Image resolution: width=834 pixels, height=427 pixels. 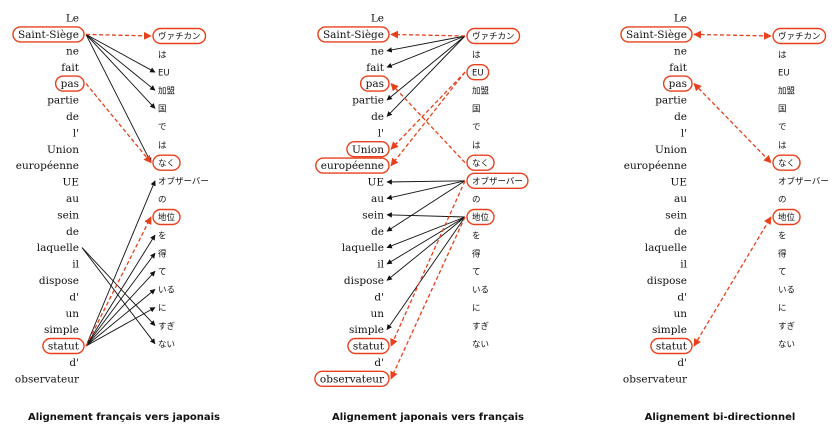 I want to click on fr-word: dispose, so click(x=667, y=281).